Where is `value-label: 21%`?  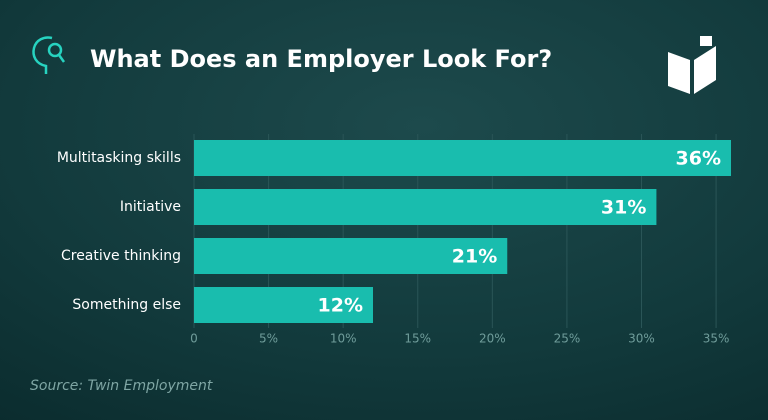
value-label: 21% is located at coordinates (474, 257).